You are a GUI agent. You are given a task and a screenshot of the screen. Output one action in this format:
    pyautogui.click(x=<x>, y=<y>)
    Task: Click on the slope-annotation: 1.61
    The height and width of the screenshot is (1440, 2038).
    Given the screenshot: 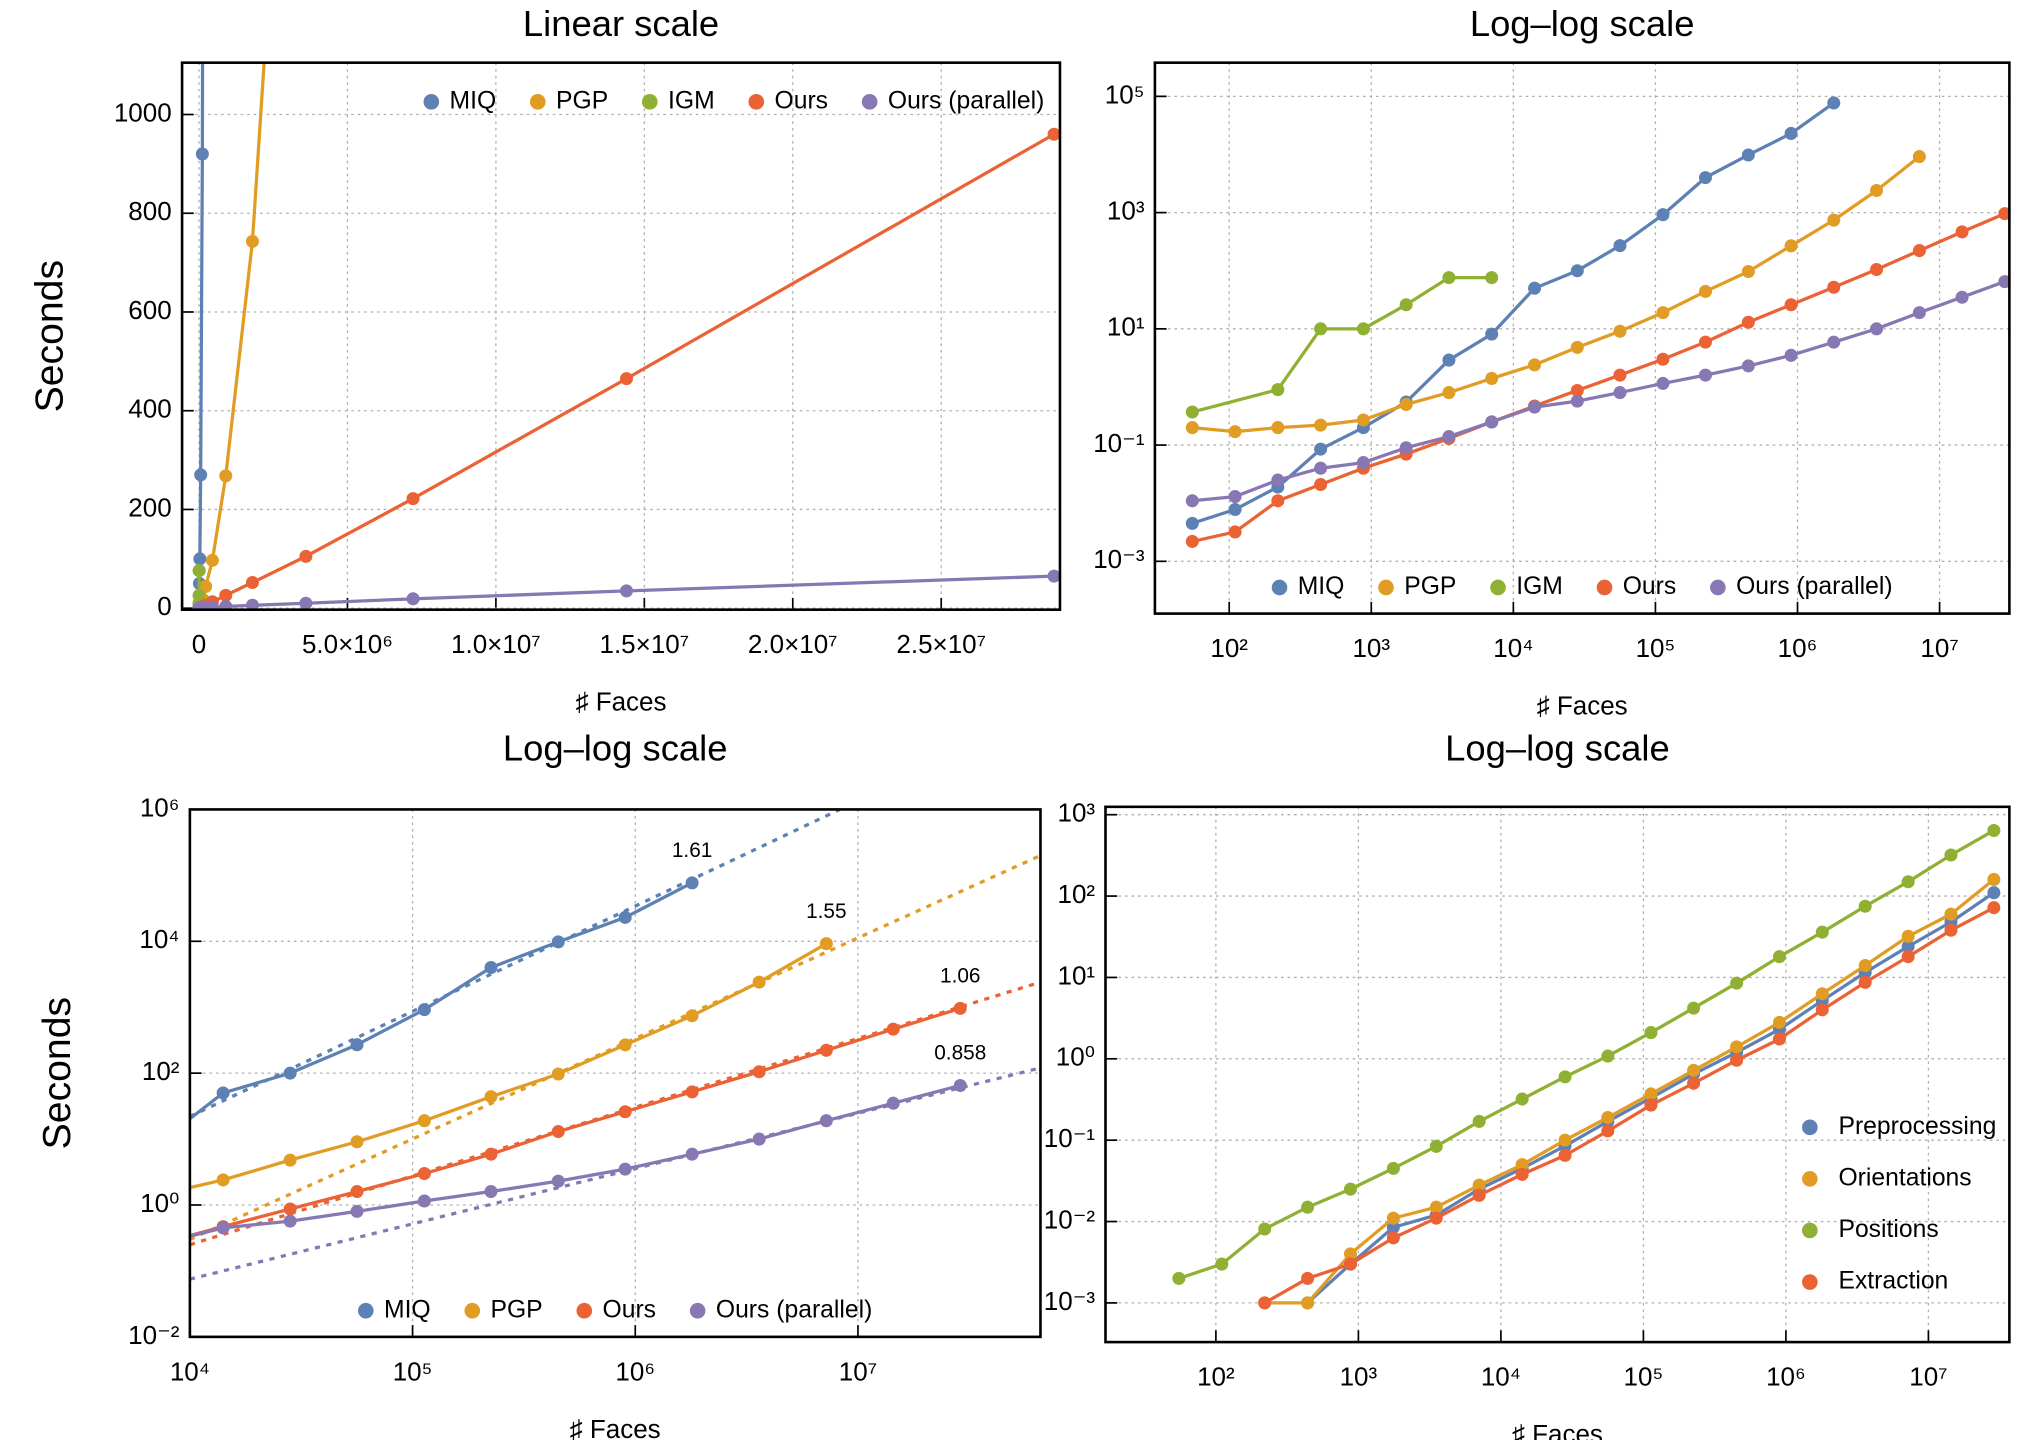 What is the action you would take?
    pyautogui.click(x=692, y=850)
    